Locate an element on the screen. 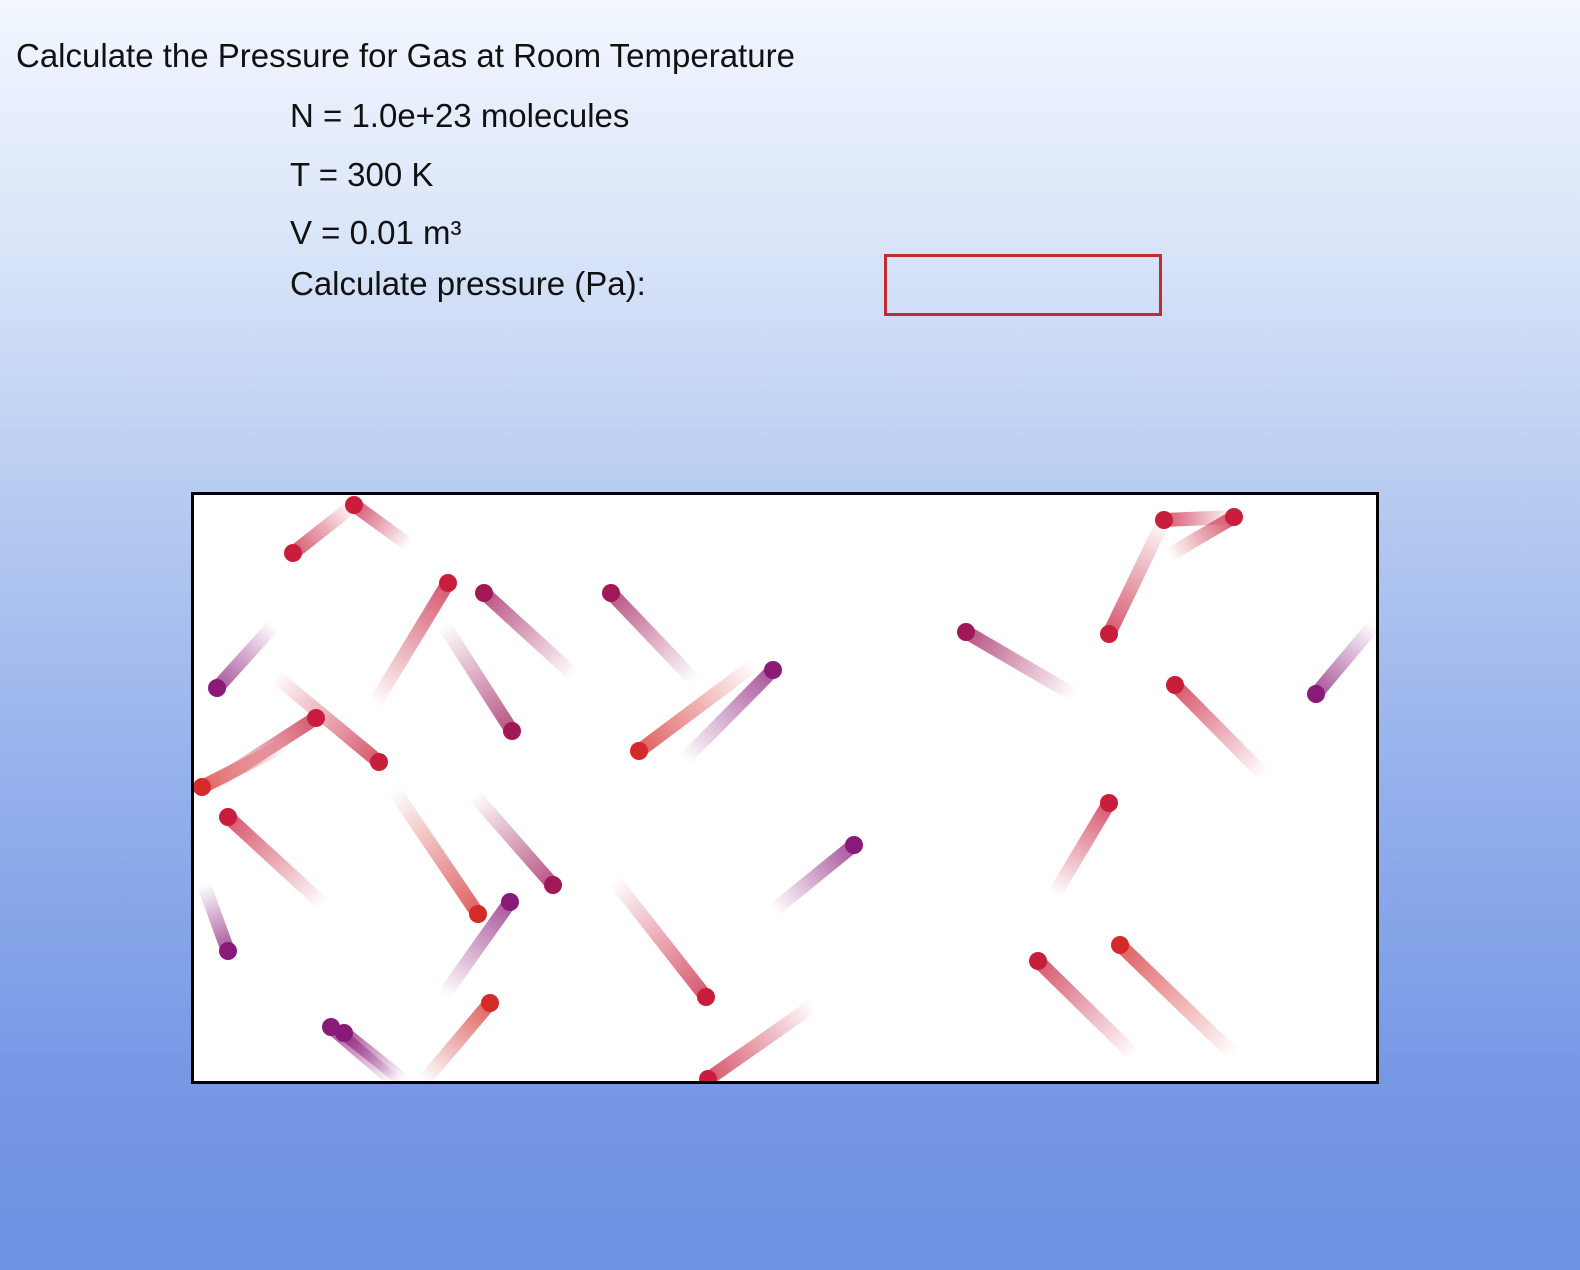 Image resolution: width=1580 pixels, height=1270 pixels. volume-label: V = 0.01 m³ is located at coordinates (376, 232).